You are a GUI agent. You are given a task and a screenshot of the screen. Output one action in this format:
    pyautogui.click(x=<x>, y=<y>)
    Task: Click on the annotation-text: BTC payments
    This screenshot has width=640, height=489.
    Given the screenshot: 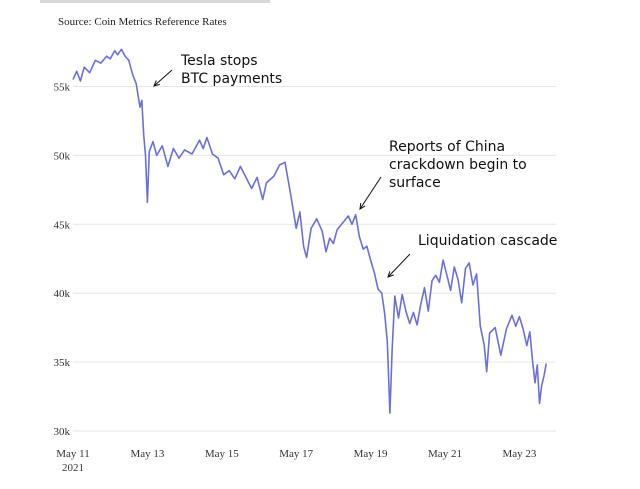 What is the action you would take?
    pyautogui.click(x=231, y=79)
    